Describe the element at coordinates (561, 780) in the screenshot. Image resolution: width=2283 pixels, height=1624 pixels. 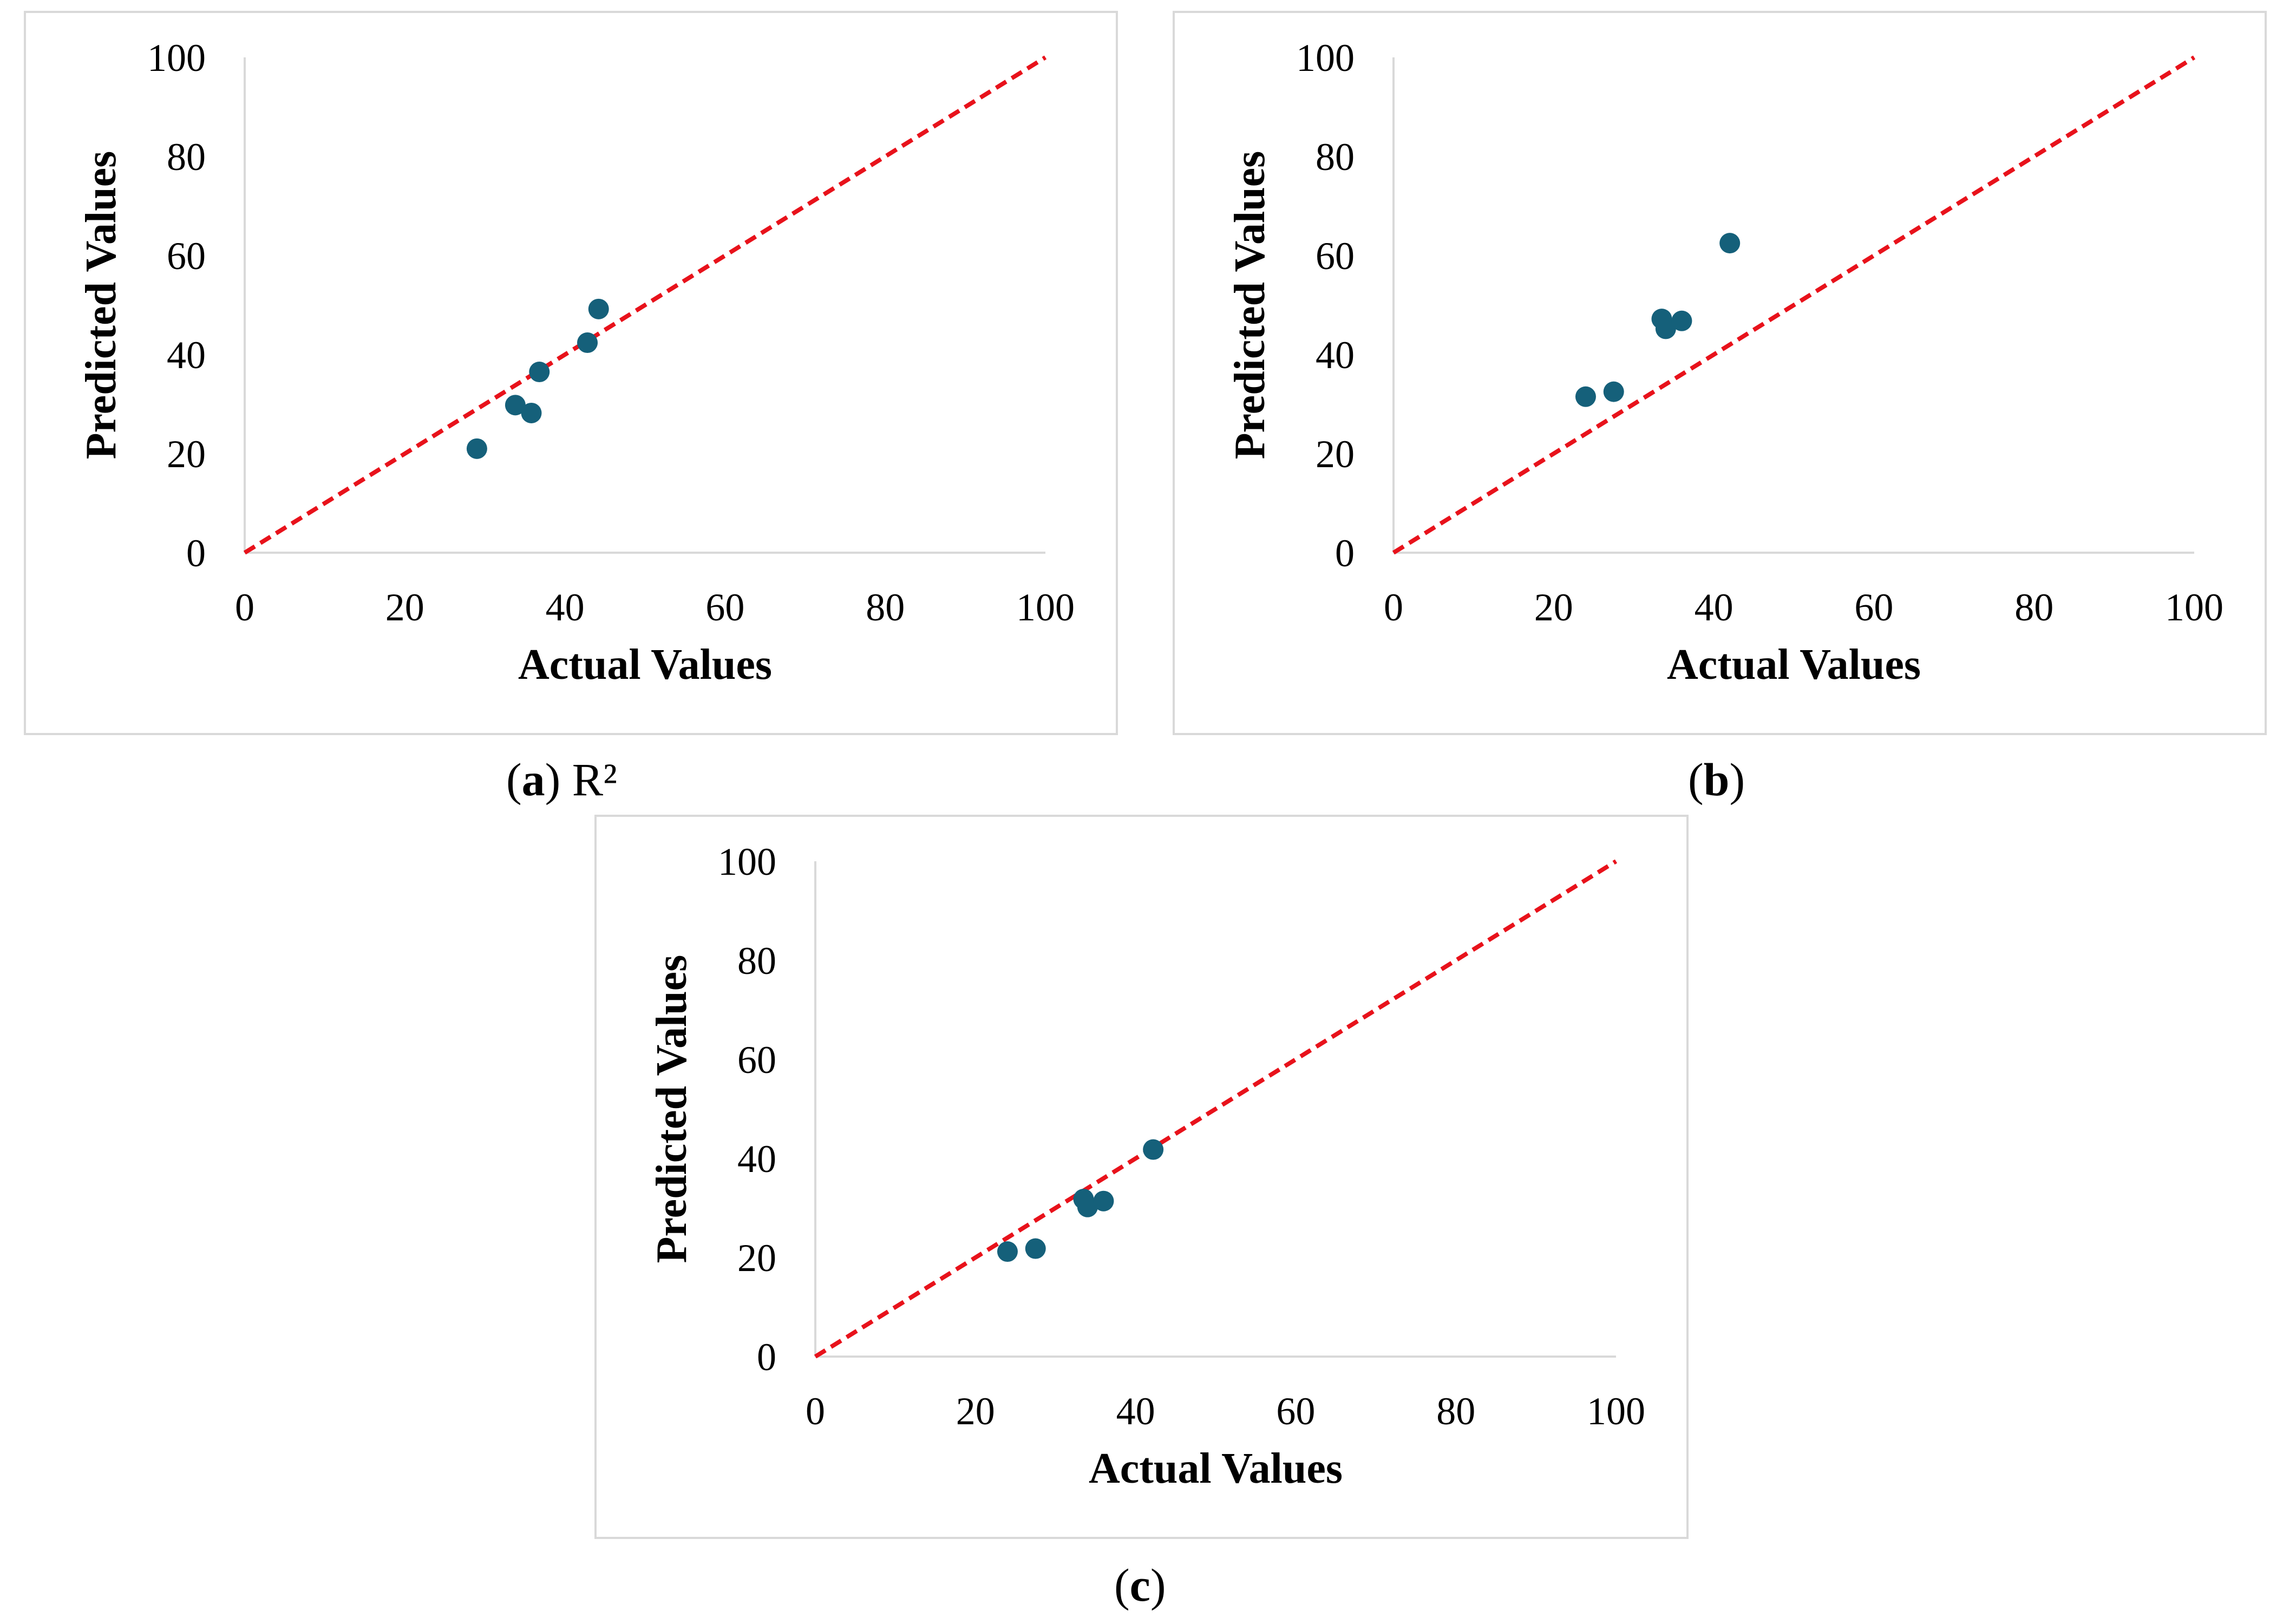
I see `caption-a: (a) R²` at that location.